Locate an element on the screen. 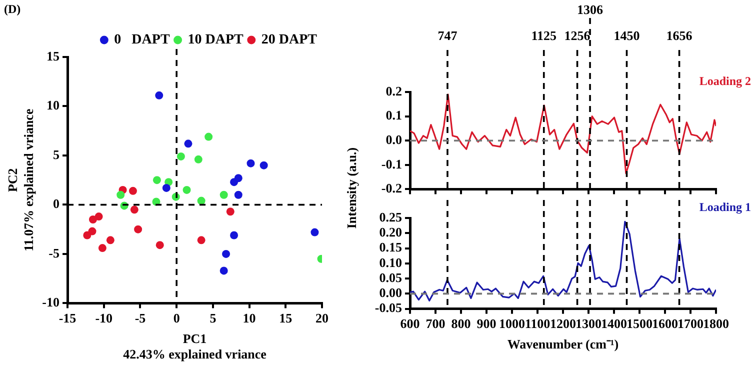 The image size is (754, 369). y-tick-label: 0.25 is located at coordinates (390, 216).